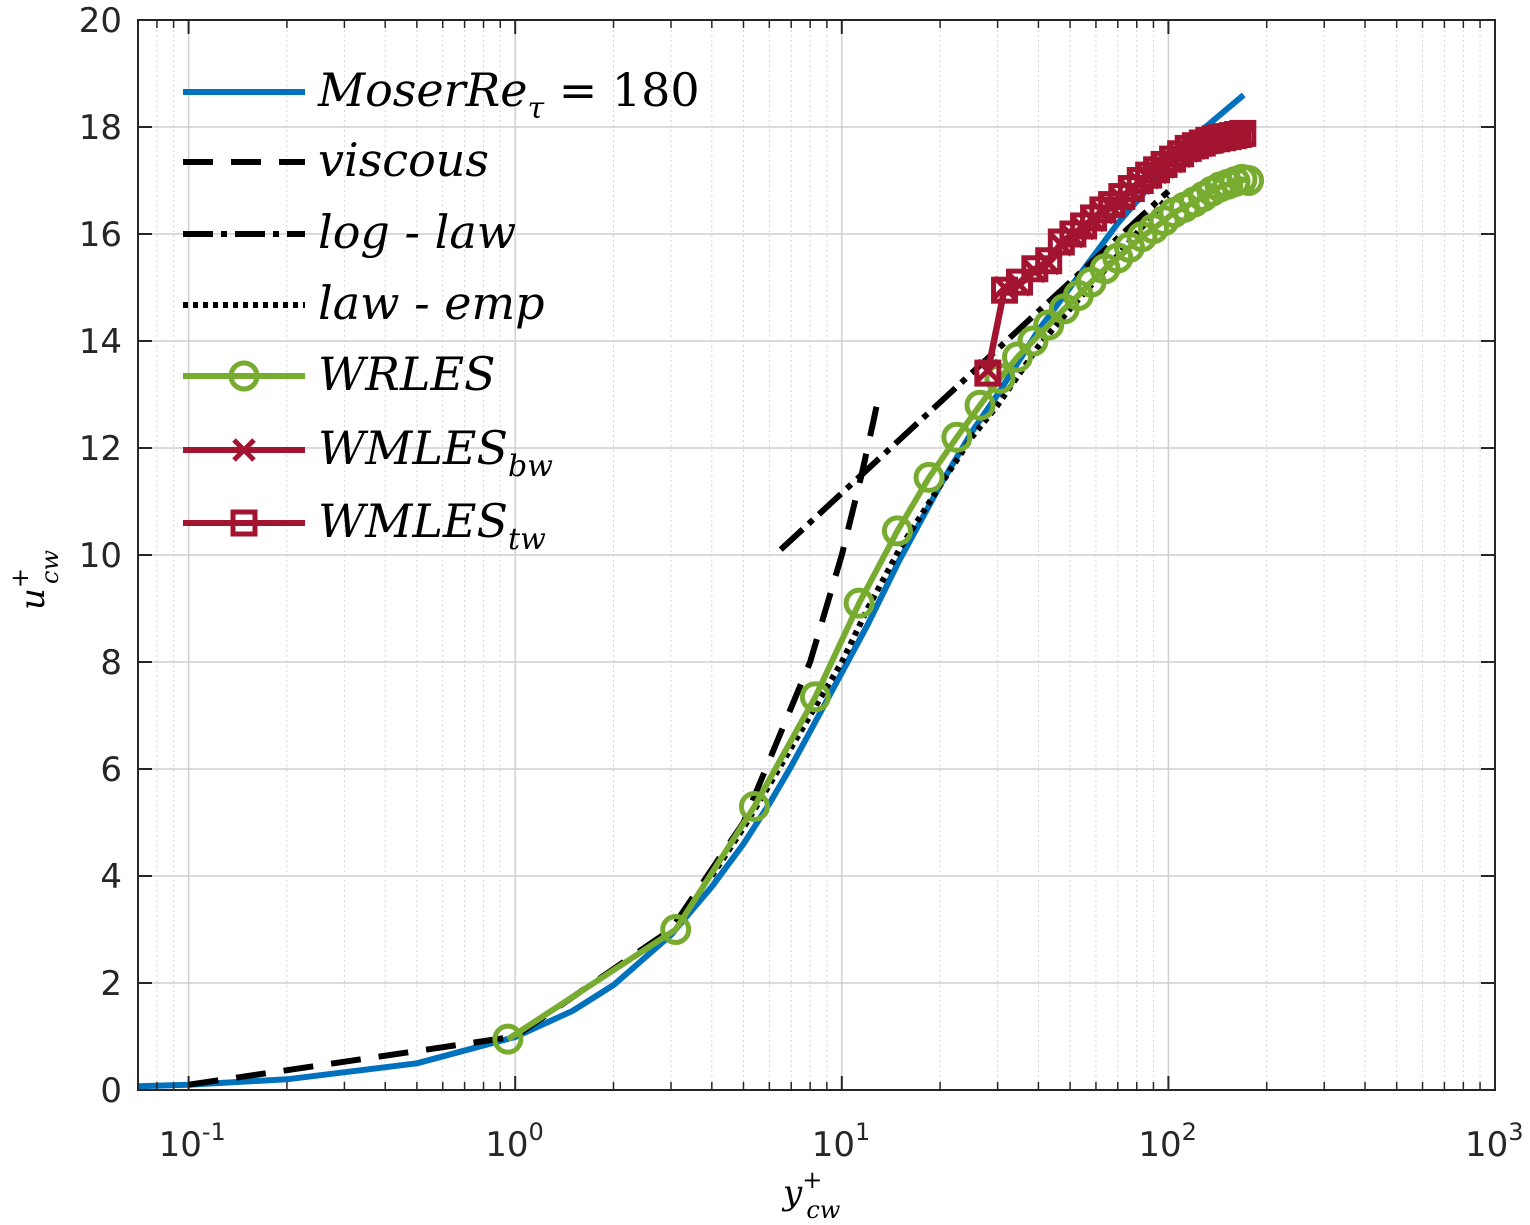  I want to click on x-tick-exp: -1, so click(214, 1132).